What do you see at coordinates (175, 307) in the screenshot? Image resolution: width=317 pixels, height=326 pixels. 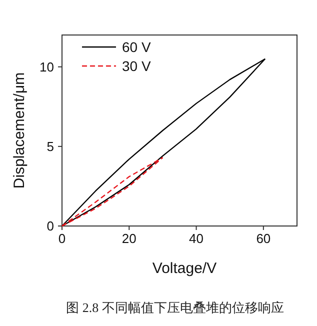 I see `caption: 图 2.8 不同幅值下压电叠堆的位移响应` at bounding box center [175, 307].